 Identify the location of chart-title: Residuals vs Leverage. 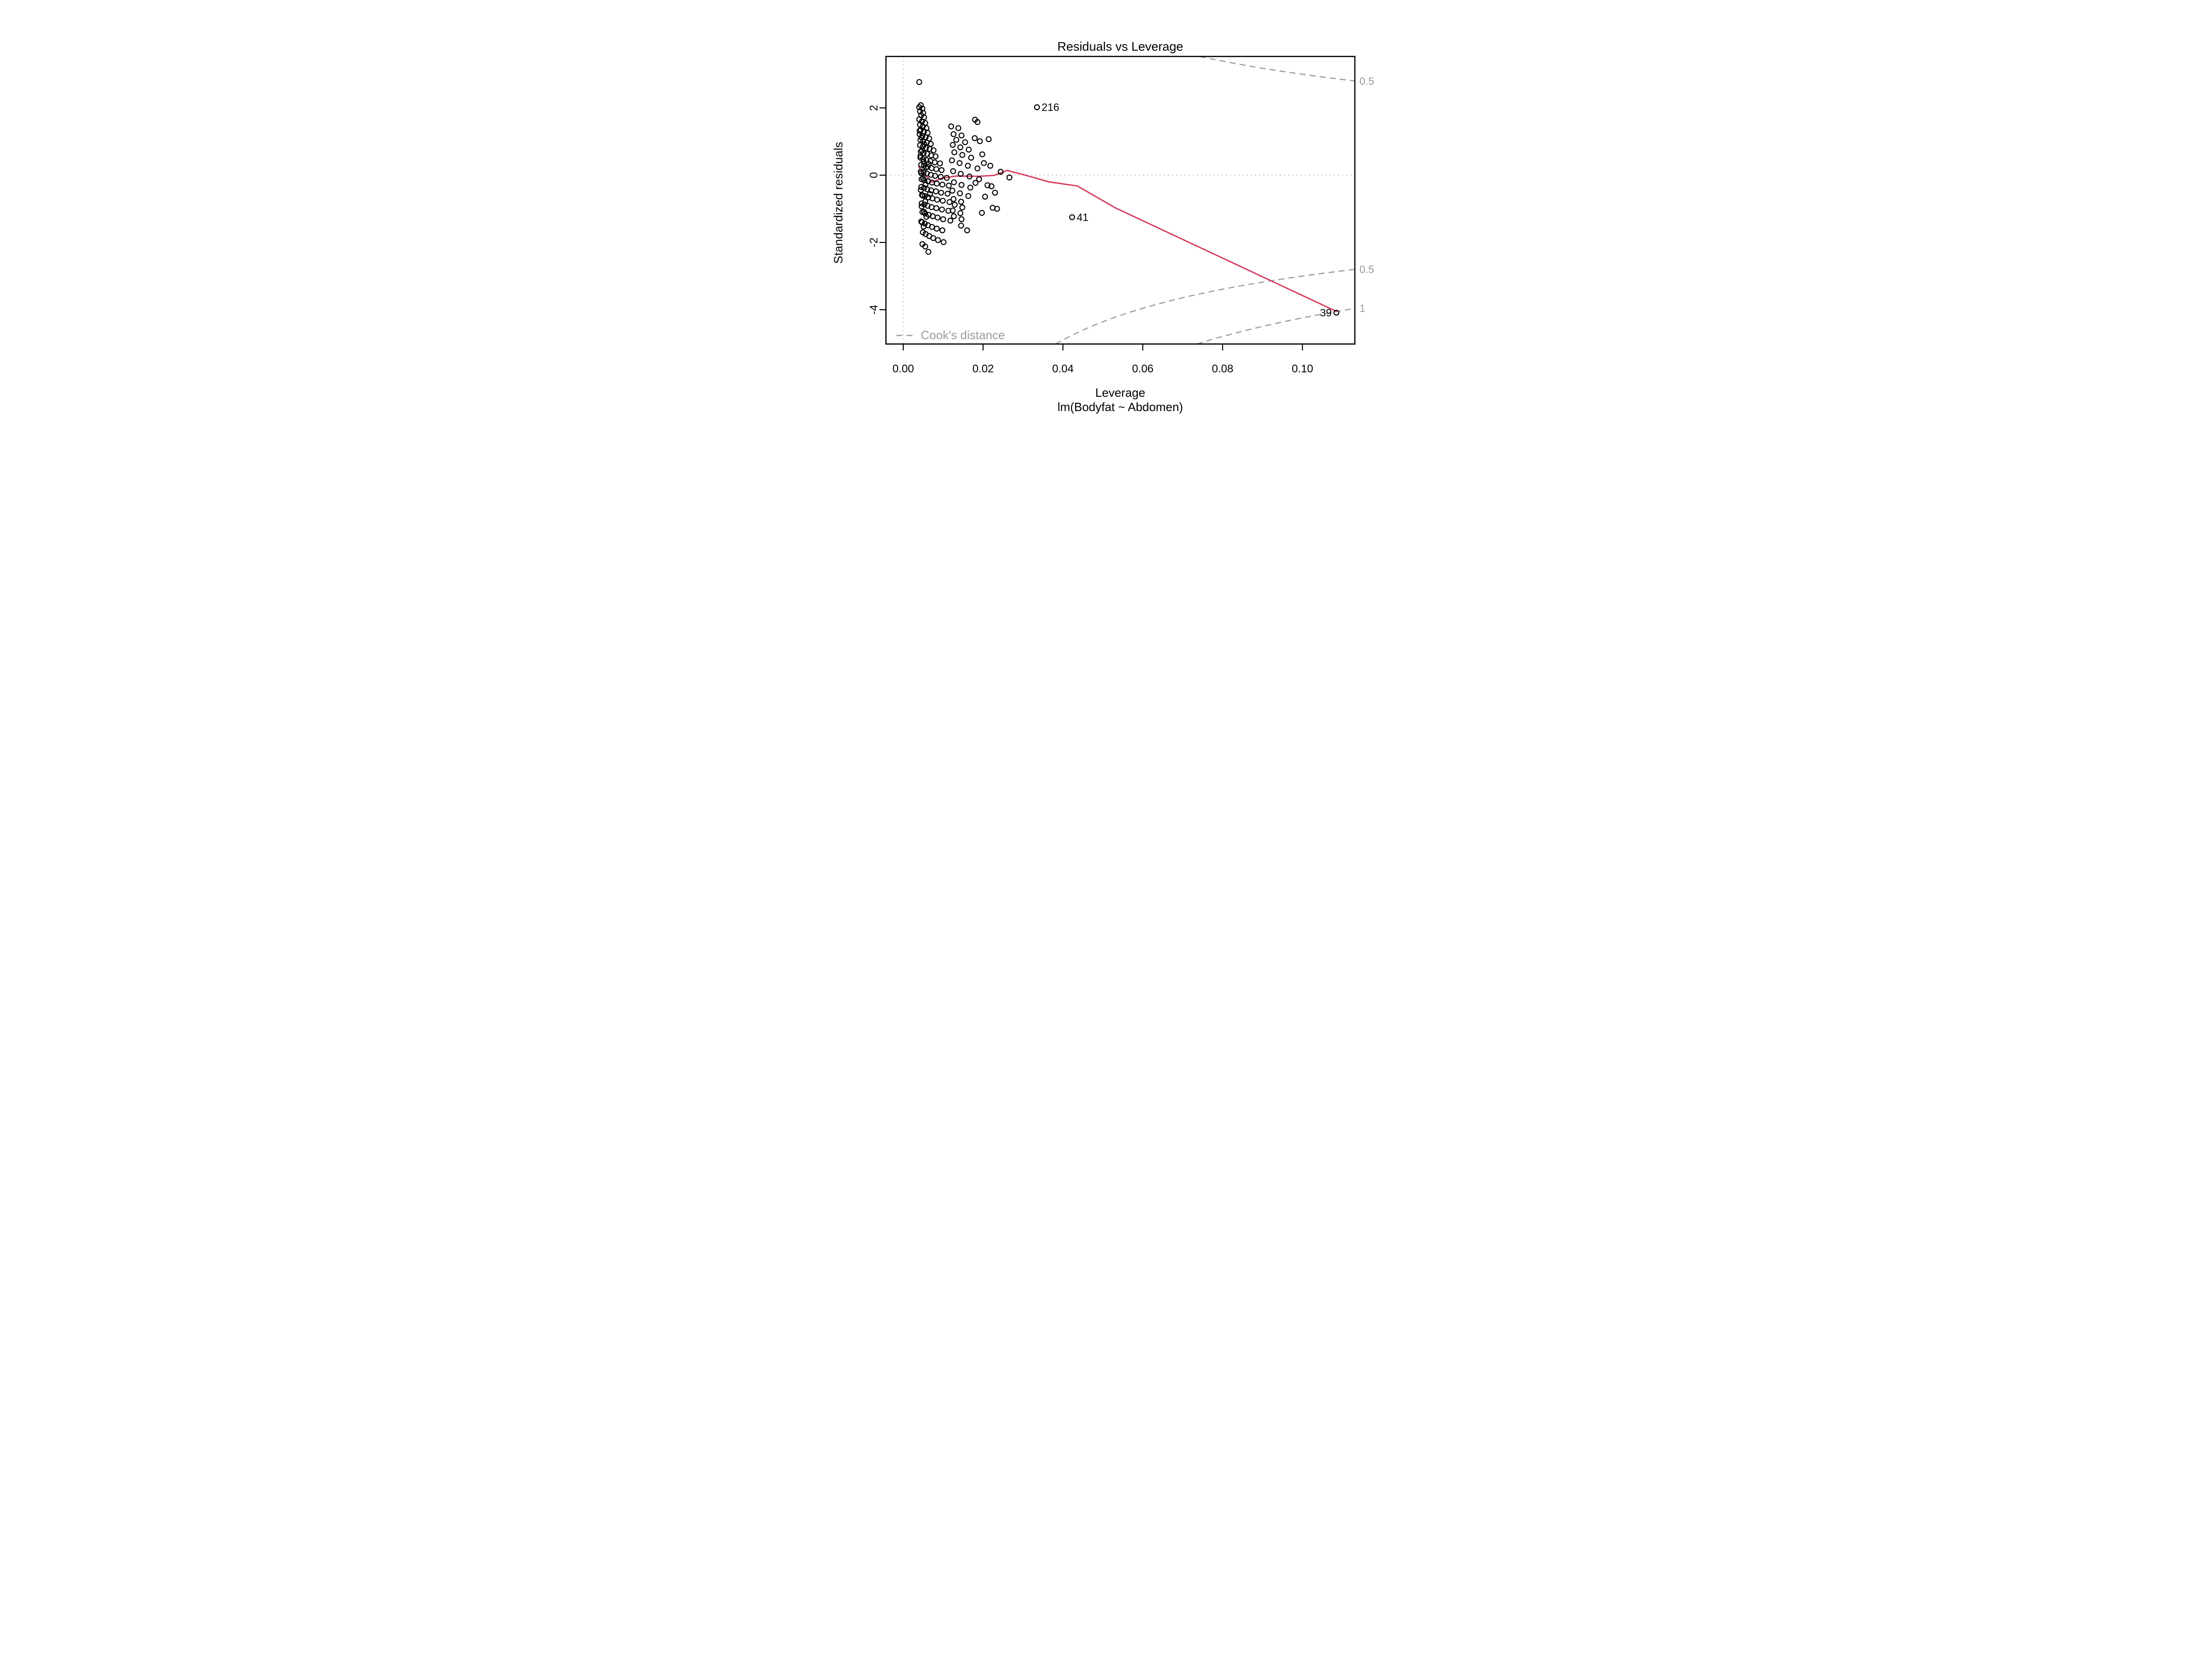
(1120, 46).